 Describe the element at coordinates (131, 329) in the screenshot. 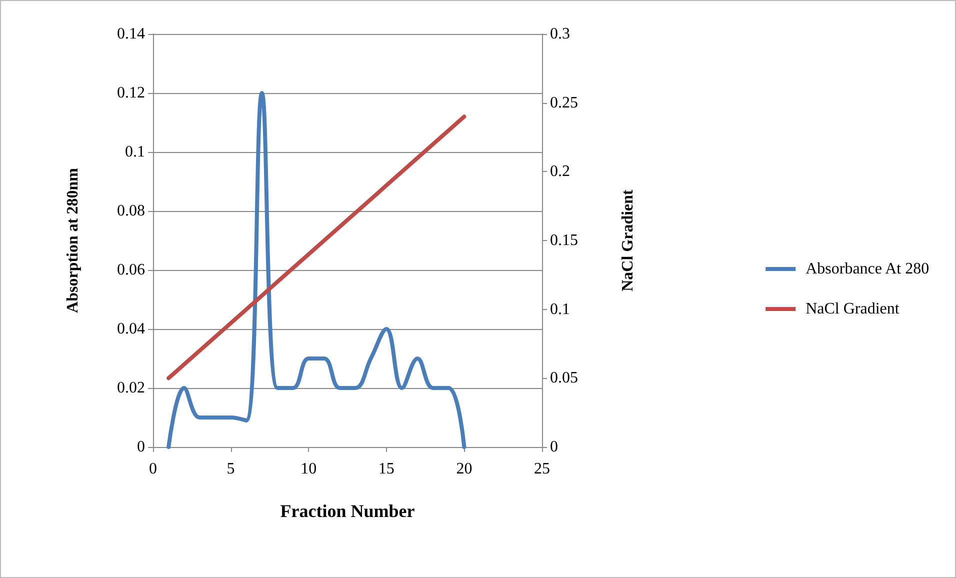

I see `y-tick-label: 0.04` at that location.